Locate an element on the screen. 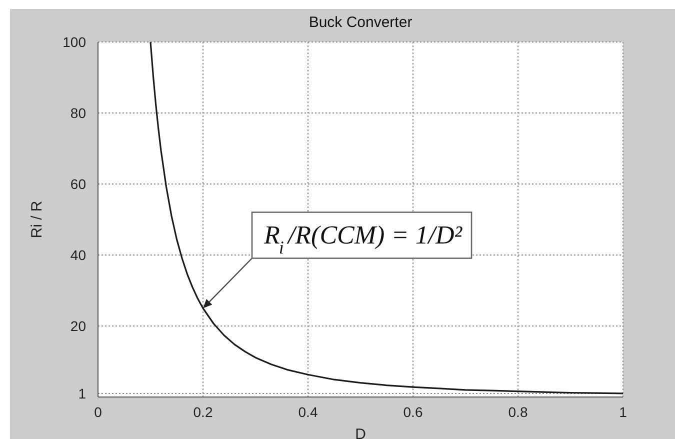  annotation: R$_{i}$/R(CCM) = 1/D² is located at coordinates (363, 239).